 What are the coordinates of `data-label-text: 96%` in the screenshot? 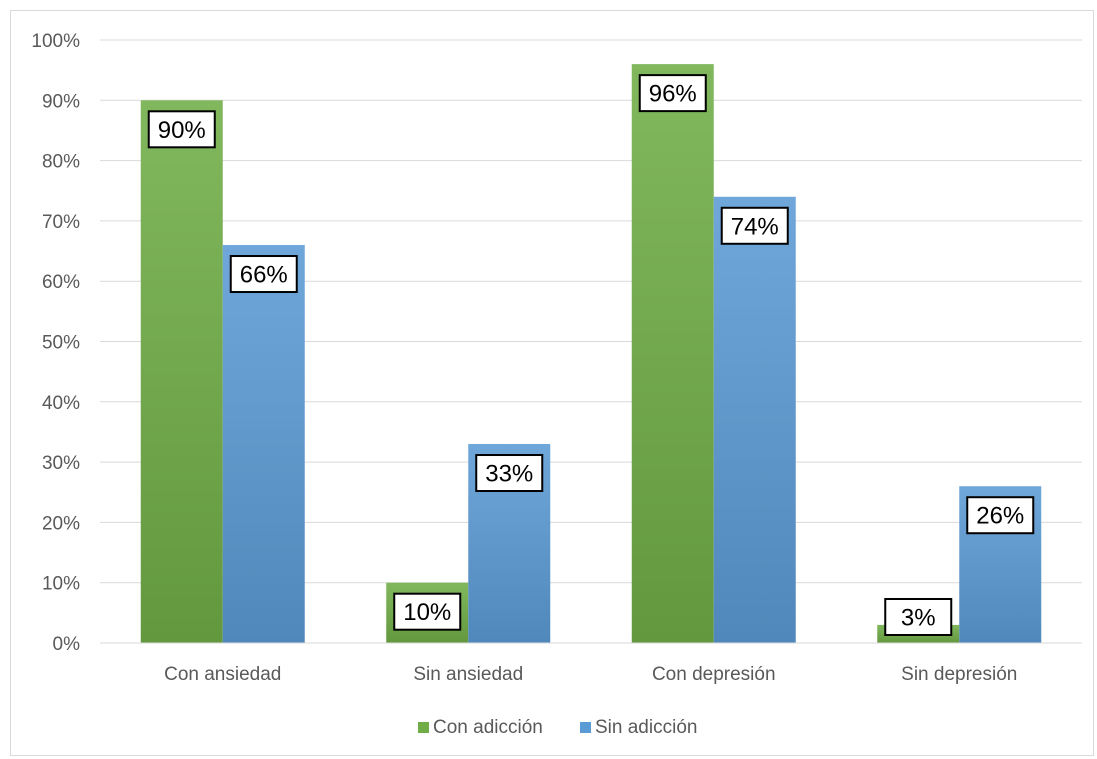 It's located at (673, 94).